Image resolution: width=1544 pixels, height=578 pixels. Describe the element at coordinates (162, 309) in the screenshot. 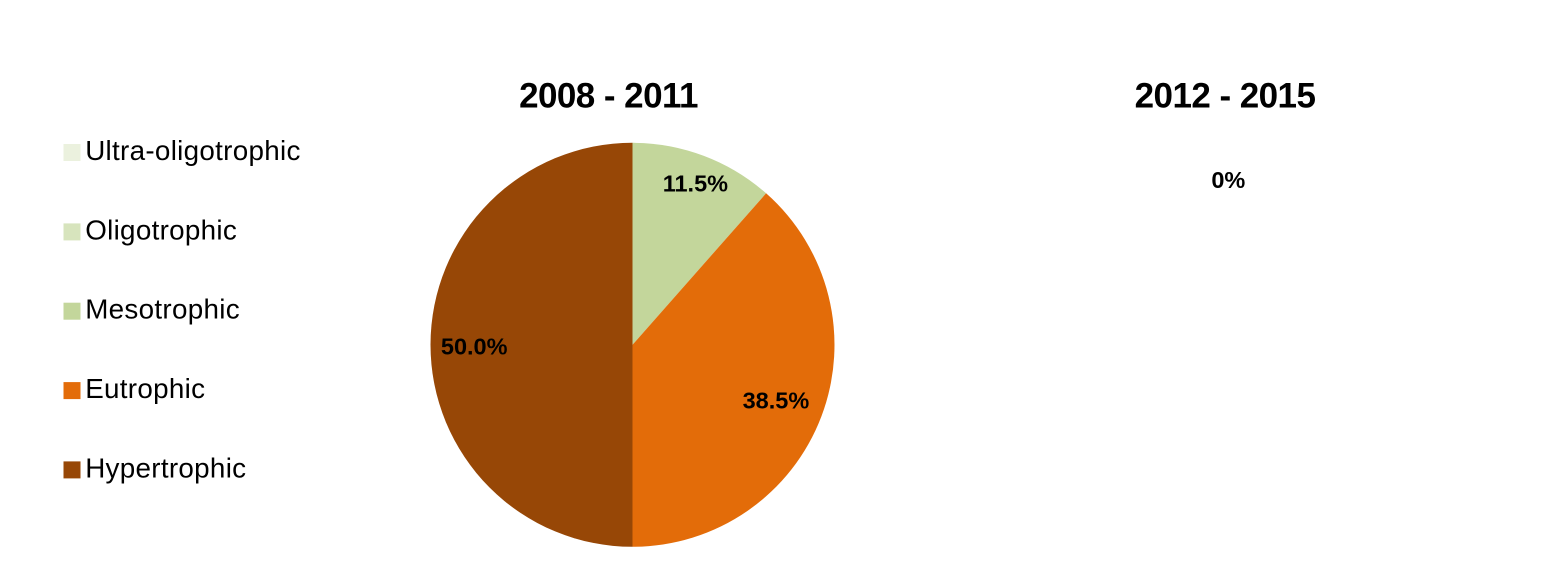

I see `svg-text: Mesotrophic` at that location.